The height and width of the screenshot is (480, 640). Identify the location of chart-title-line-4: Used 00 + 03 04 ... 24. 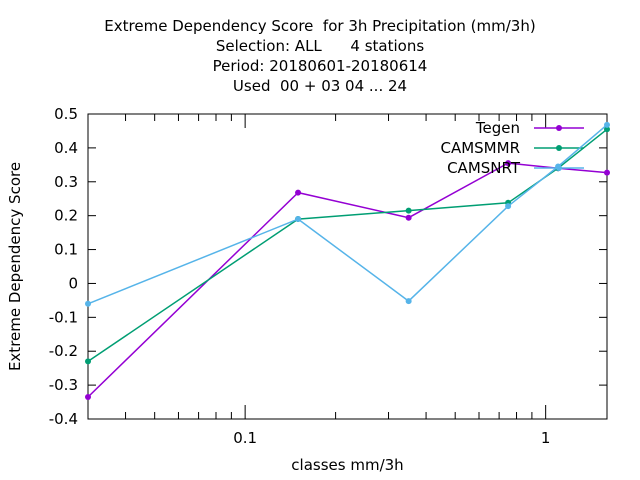
(320, 86).